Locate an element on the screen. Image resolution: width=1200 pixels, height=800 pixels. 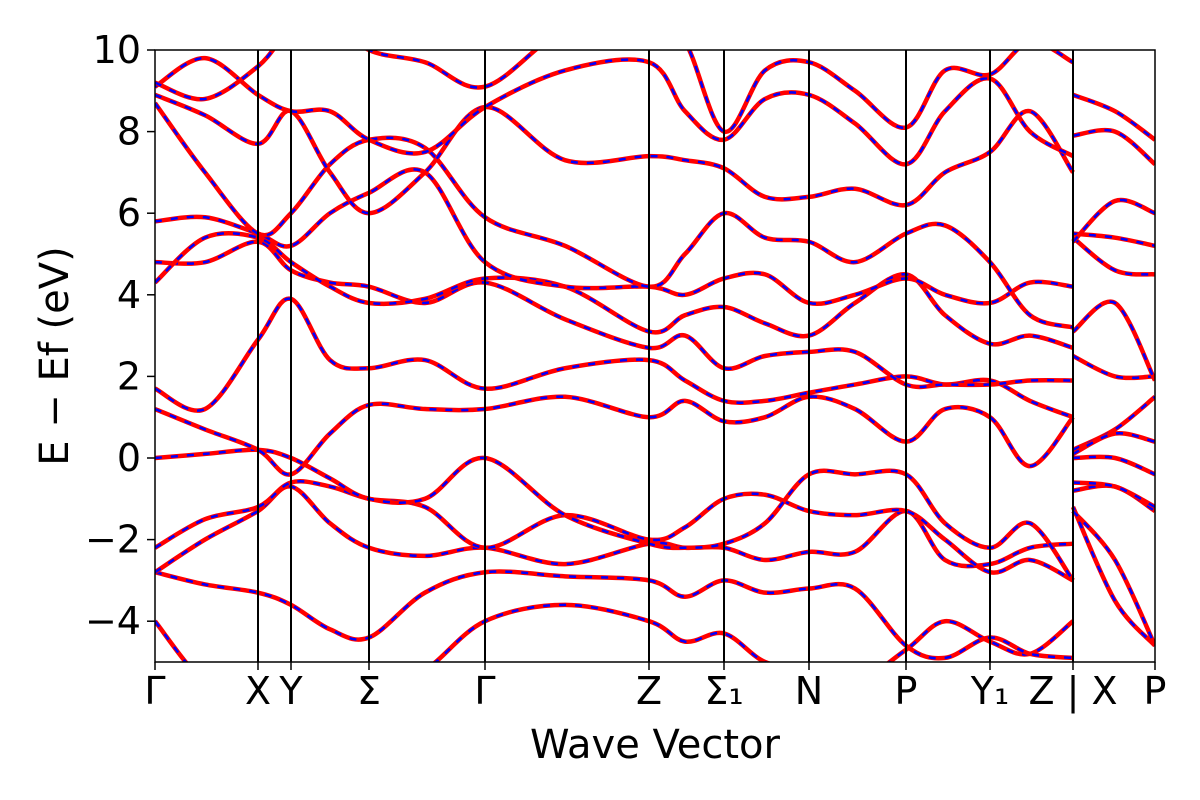
y-tick-label: 10 is located at coordinates (117, 50).